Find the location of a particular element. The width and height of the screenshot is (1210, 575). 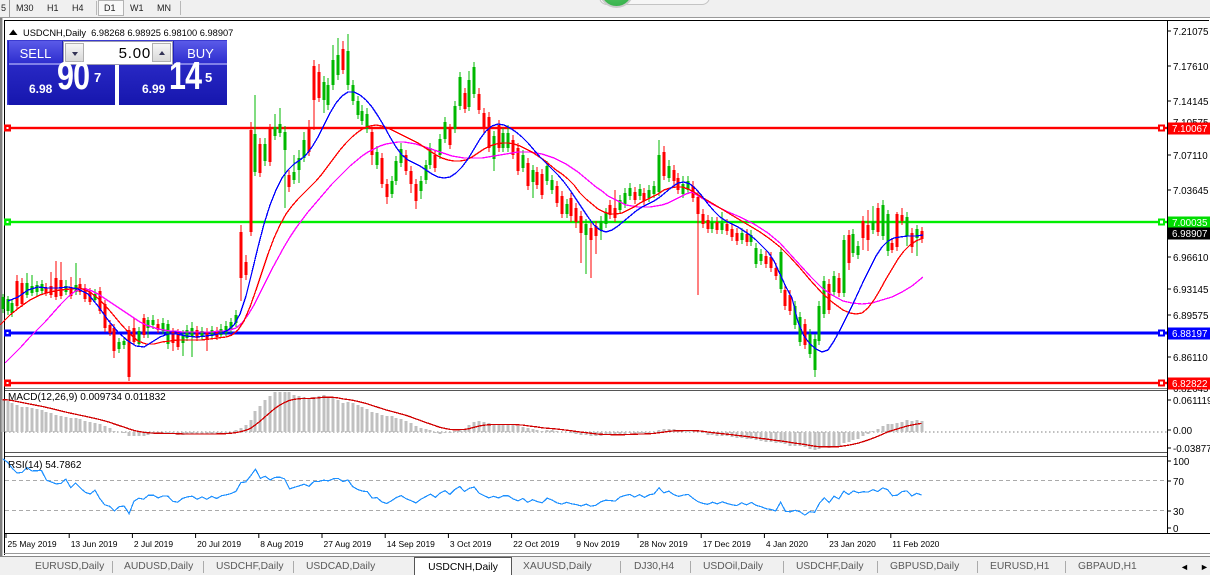

svg-text: 6.96610 is located at coordinates (1191, 258).